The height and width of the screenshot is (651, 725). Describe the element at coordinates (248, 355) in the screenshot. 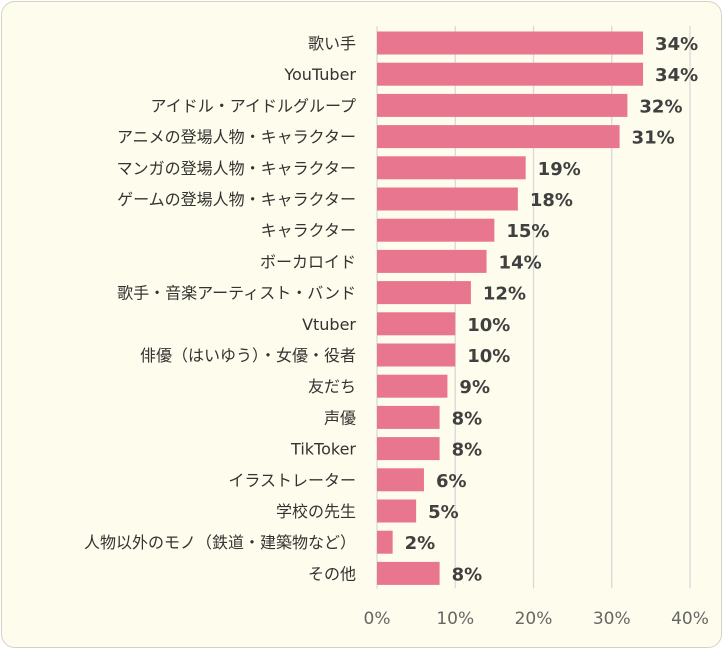

I see `category-label: 俳優（はいゆう）・女優・役者` at that location.